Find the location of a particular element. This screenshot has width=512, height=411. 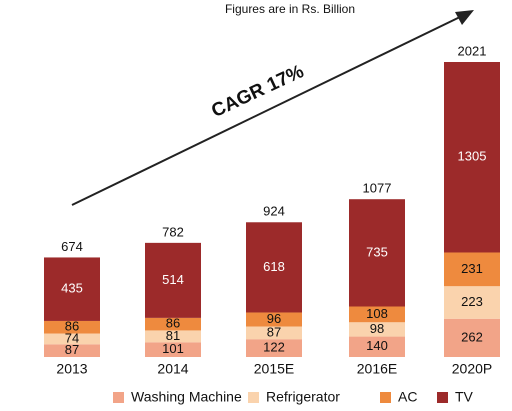

segment-label: 81 is located at coordinates (173, 335).